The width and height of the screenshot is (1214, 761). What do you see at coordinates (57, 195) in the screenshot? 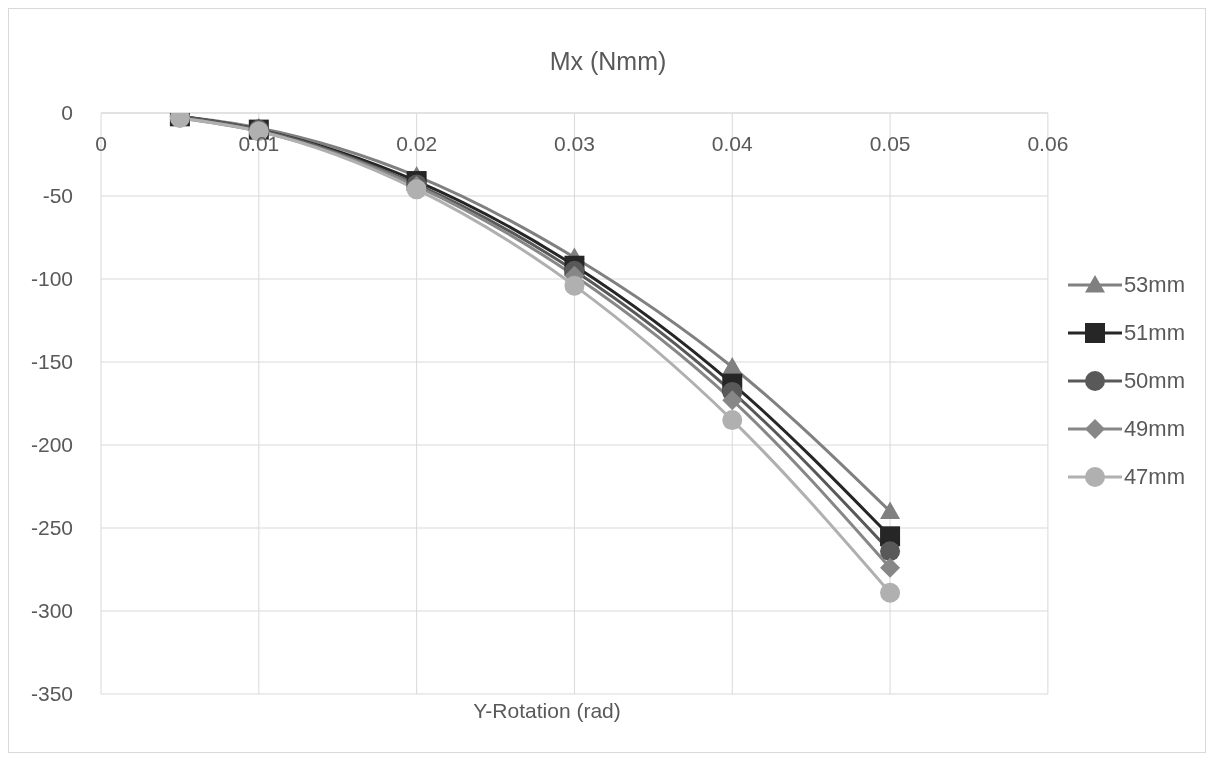
I see `y-tick-label: -50` at bounding box center [57, 195].